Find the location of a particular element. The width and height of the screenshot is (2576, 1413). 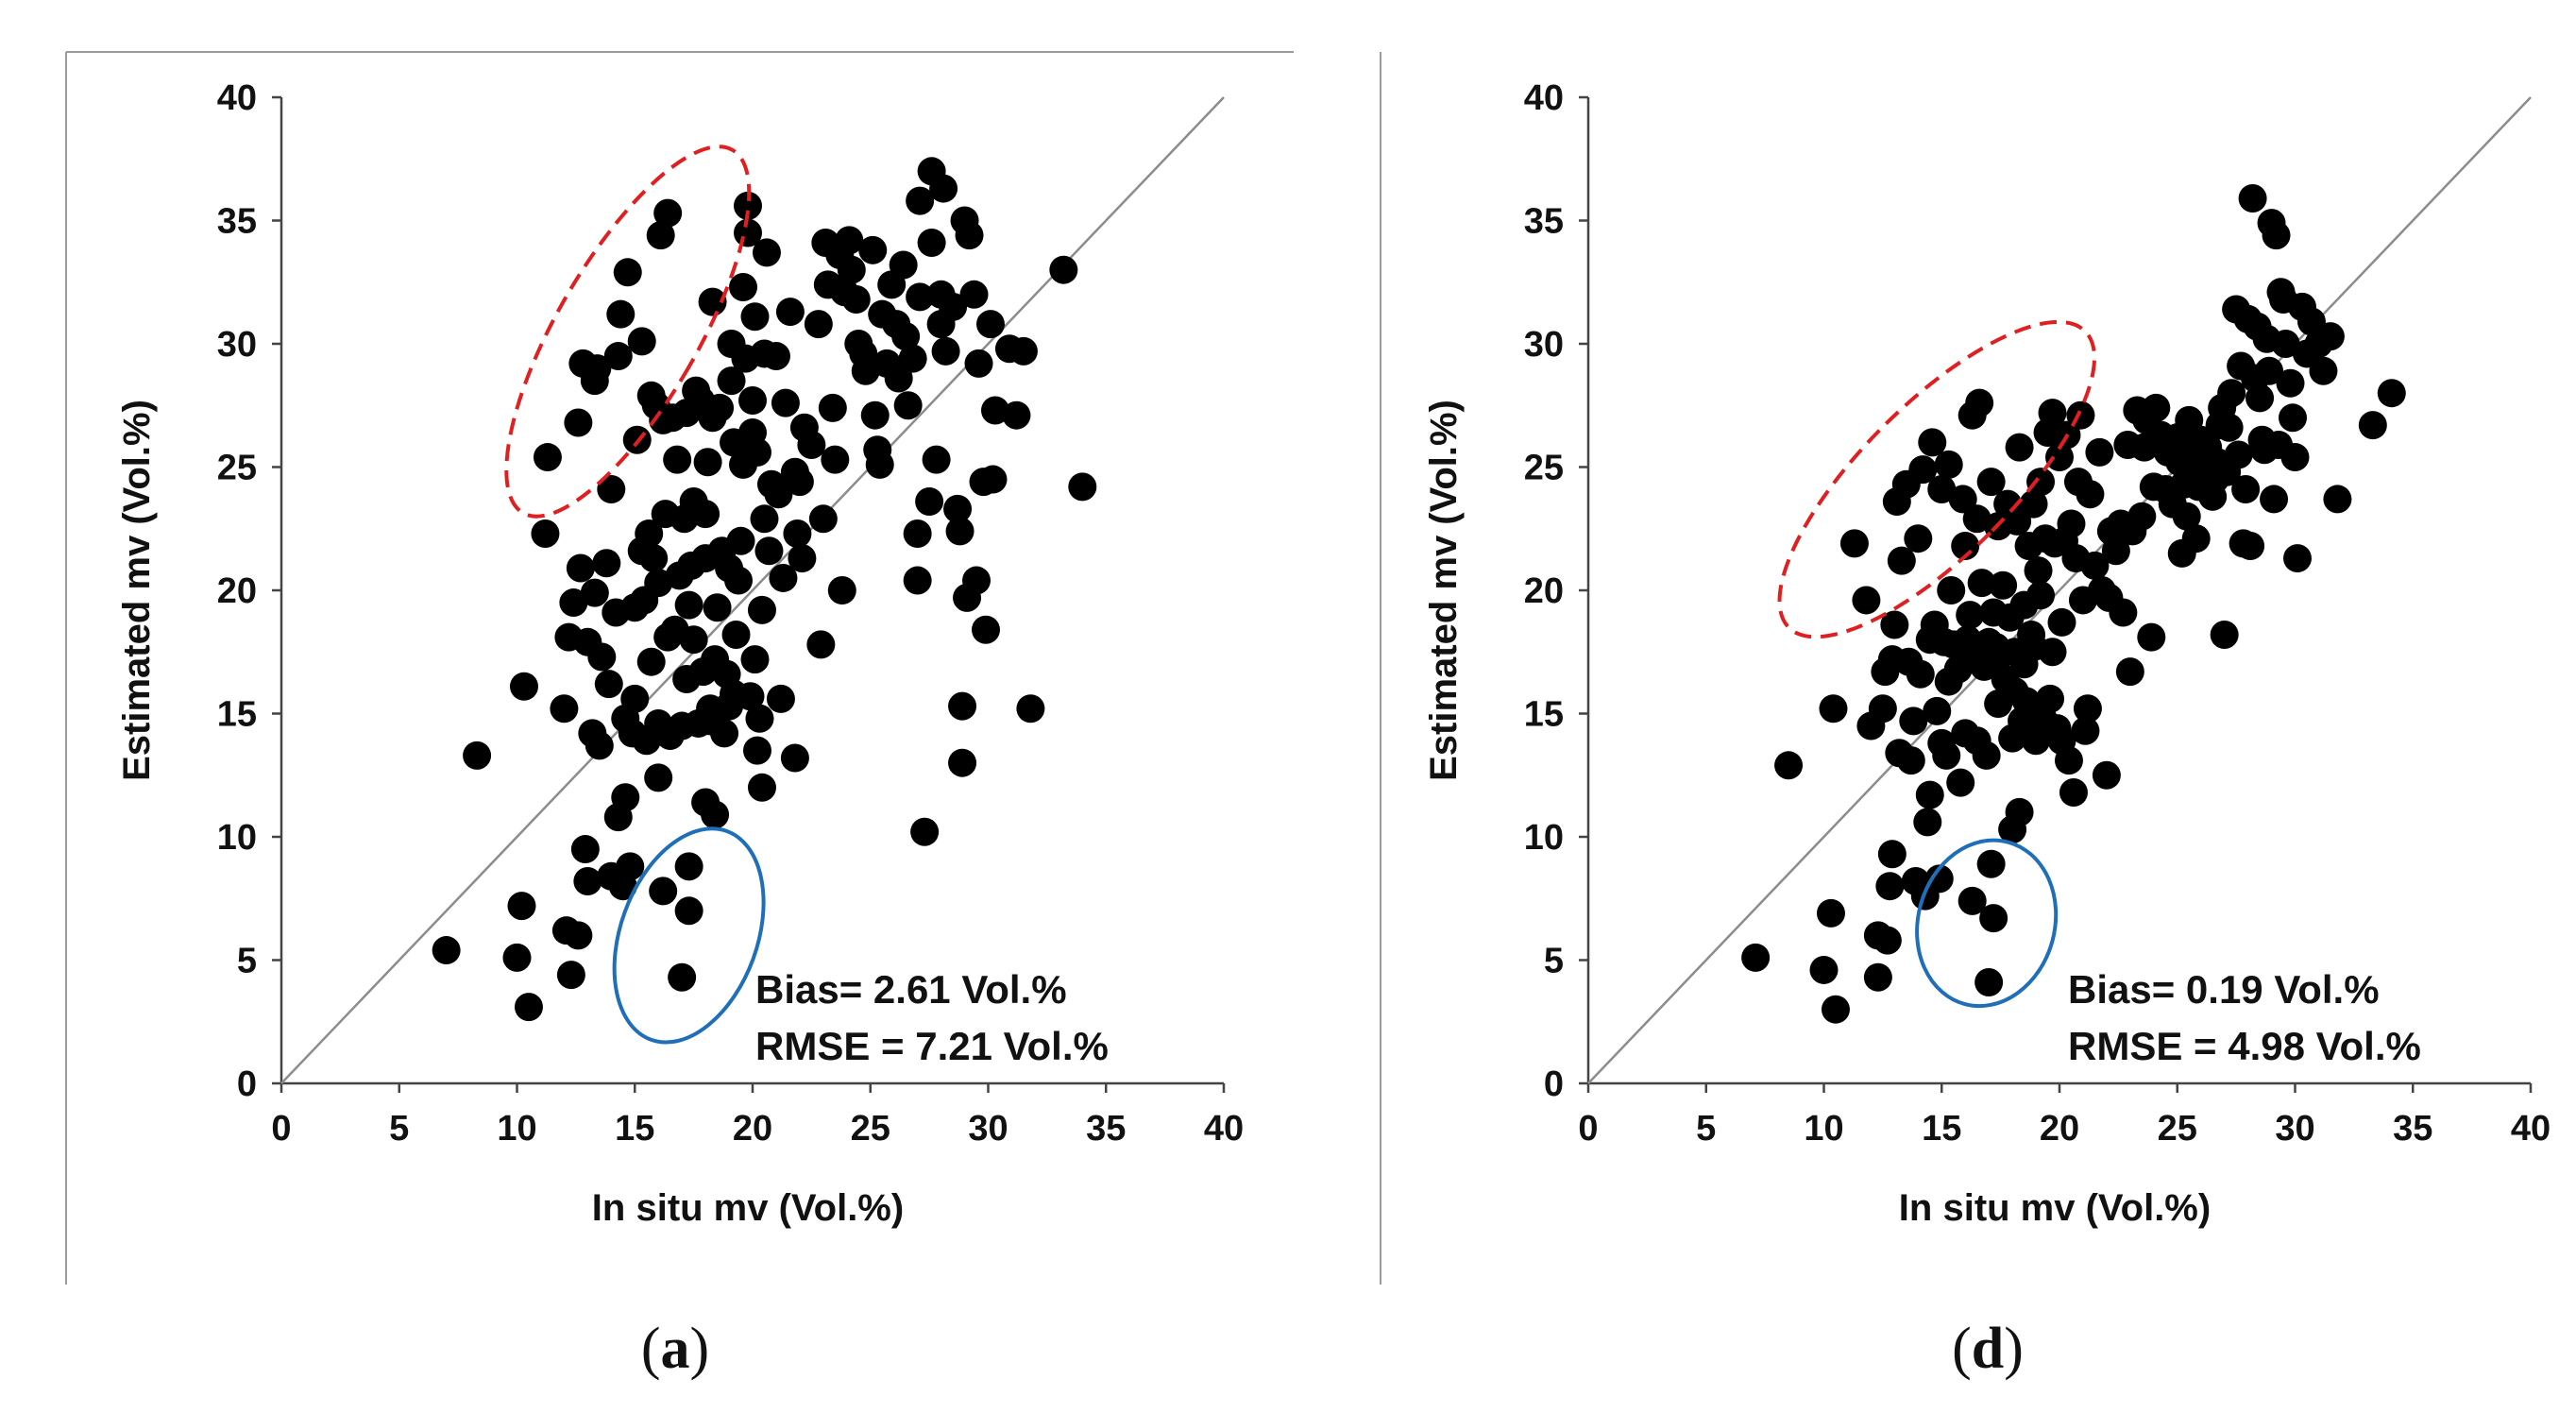

x-tick-label: 25 is located at coordinates (870, 1129).